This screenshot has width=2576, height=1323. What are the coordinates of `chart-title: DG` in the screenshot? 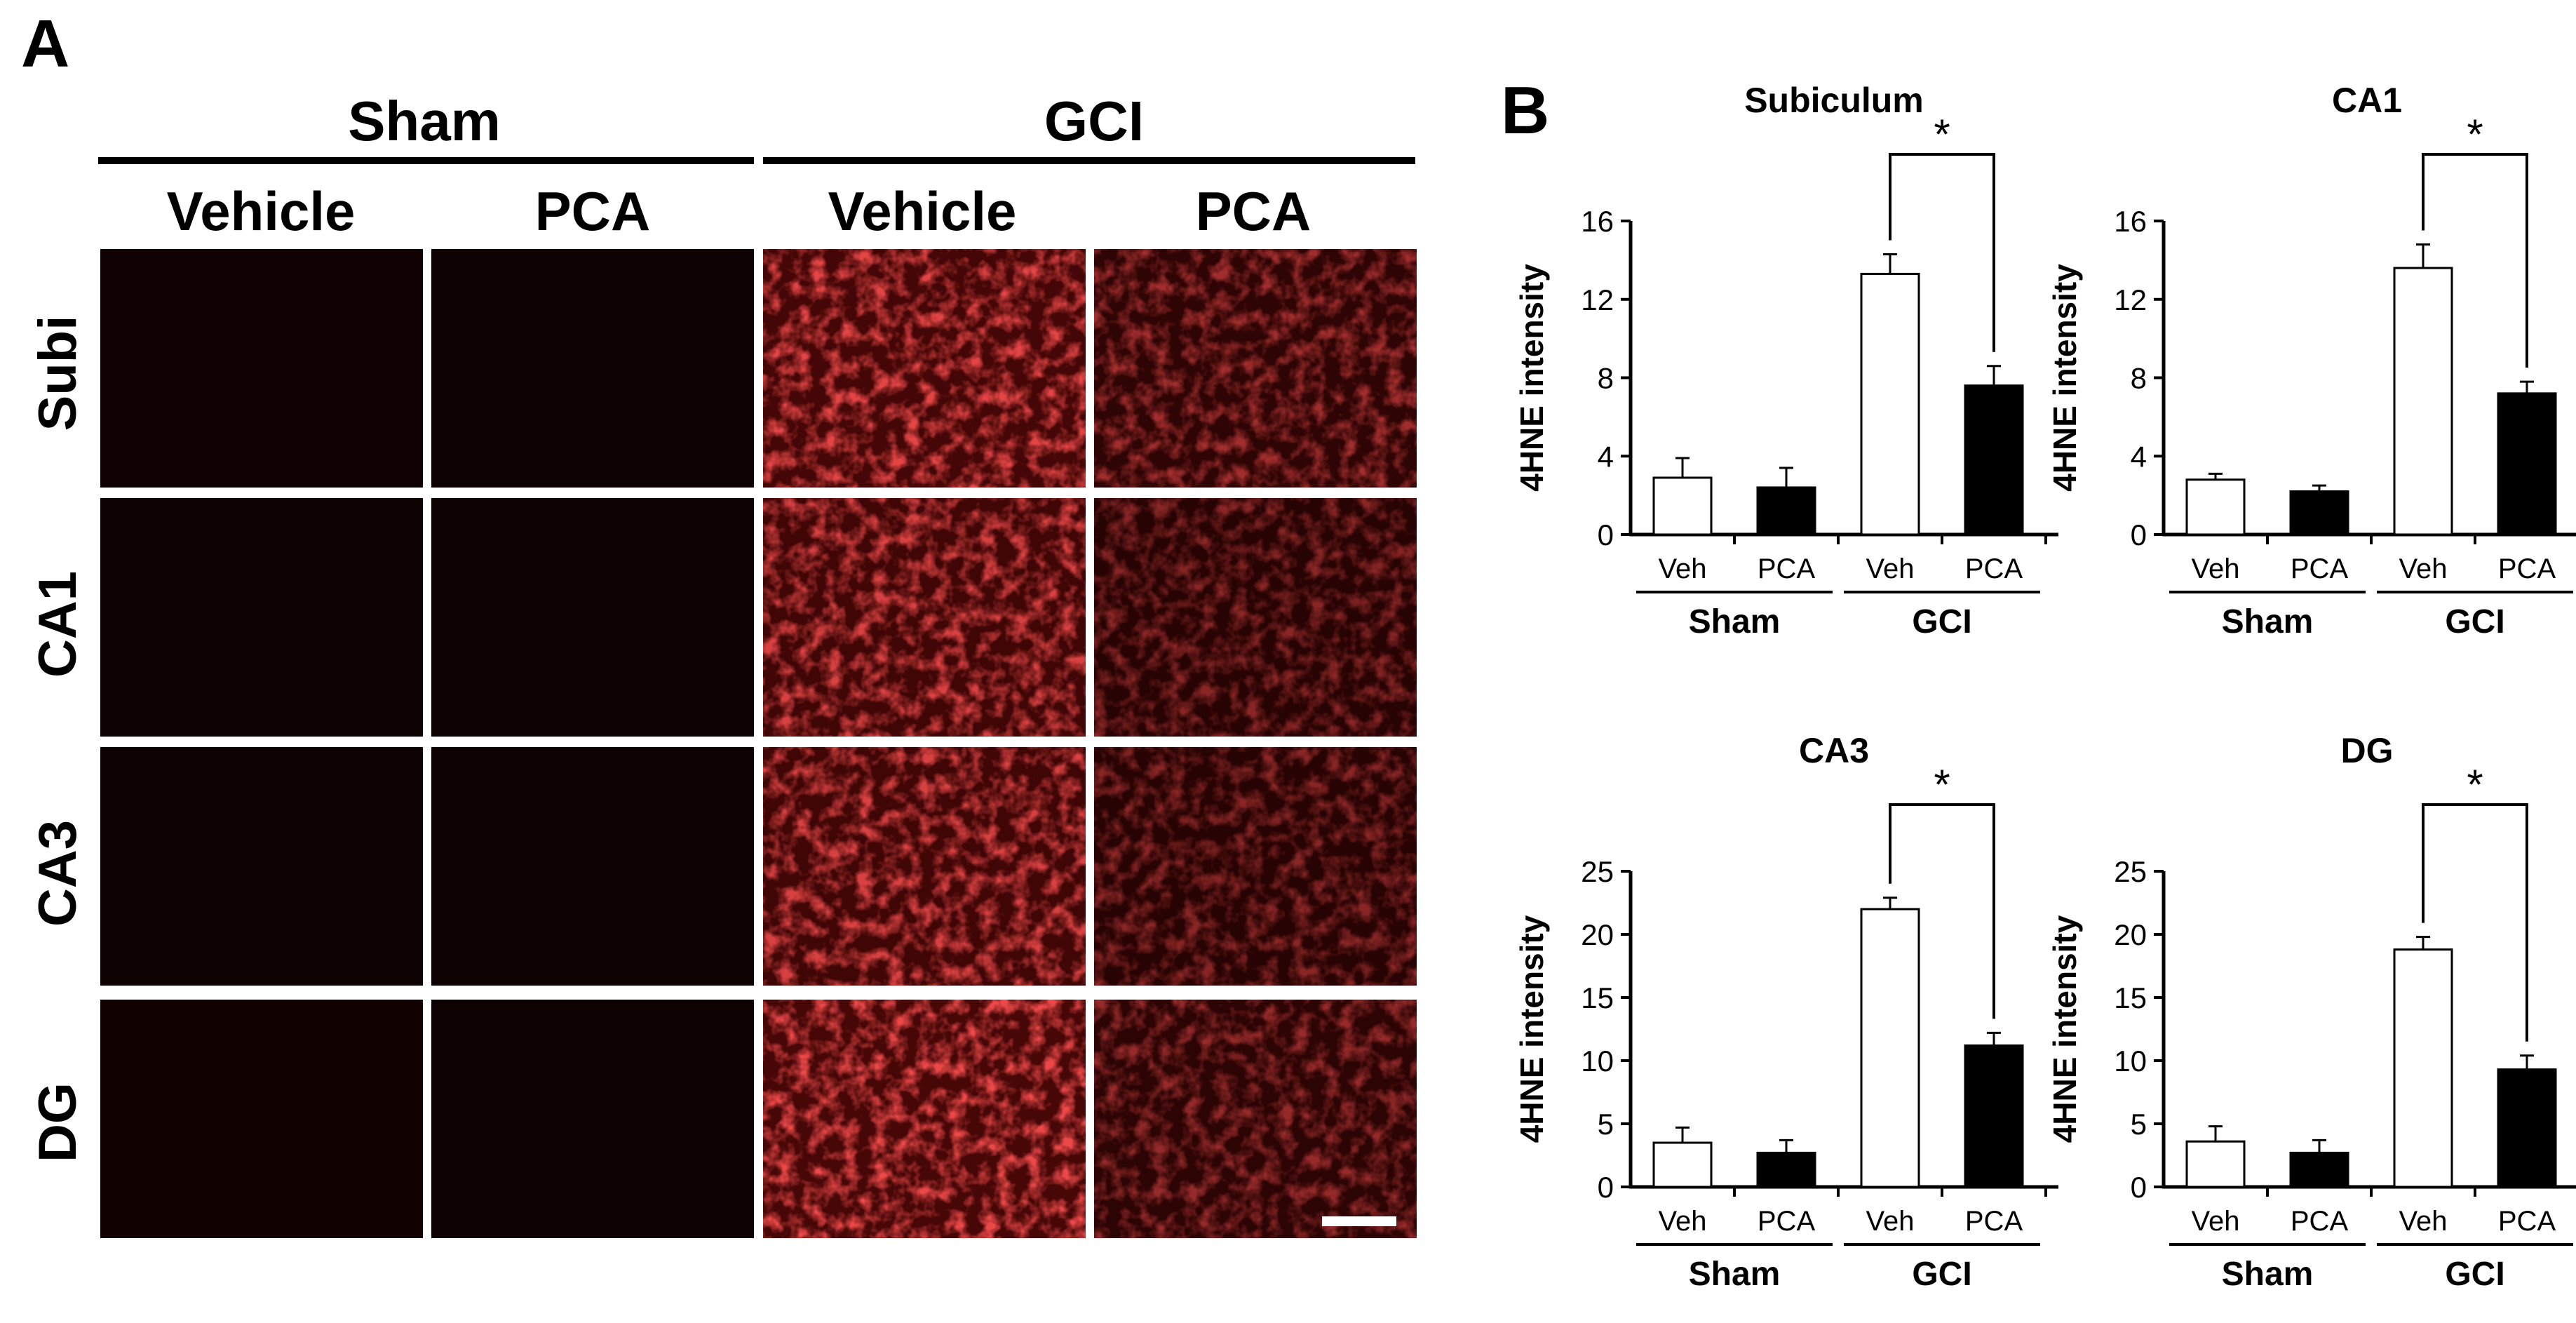 It's located at (2367, 750).